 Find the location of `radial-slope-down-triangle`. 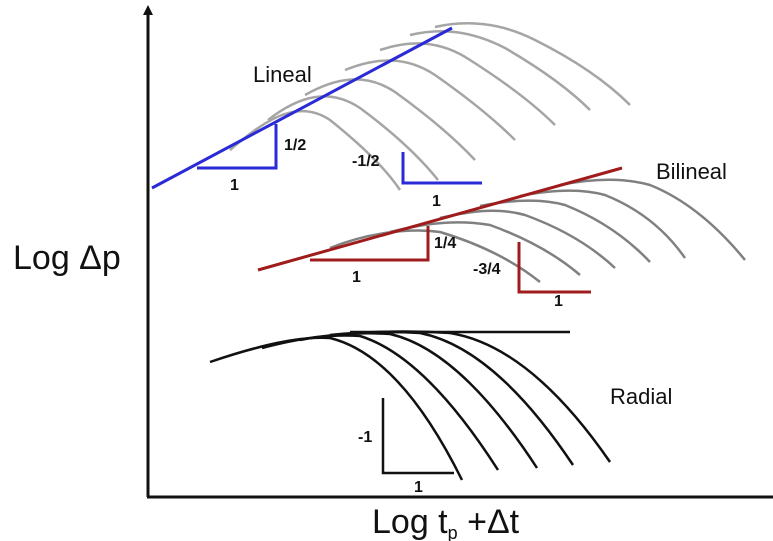

radial-slope-down-triangle is located at coordinates (417, 436).